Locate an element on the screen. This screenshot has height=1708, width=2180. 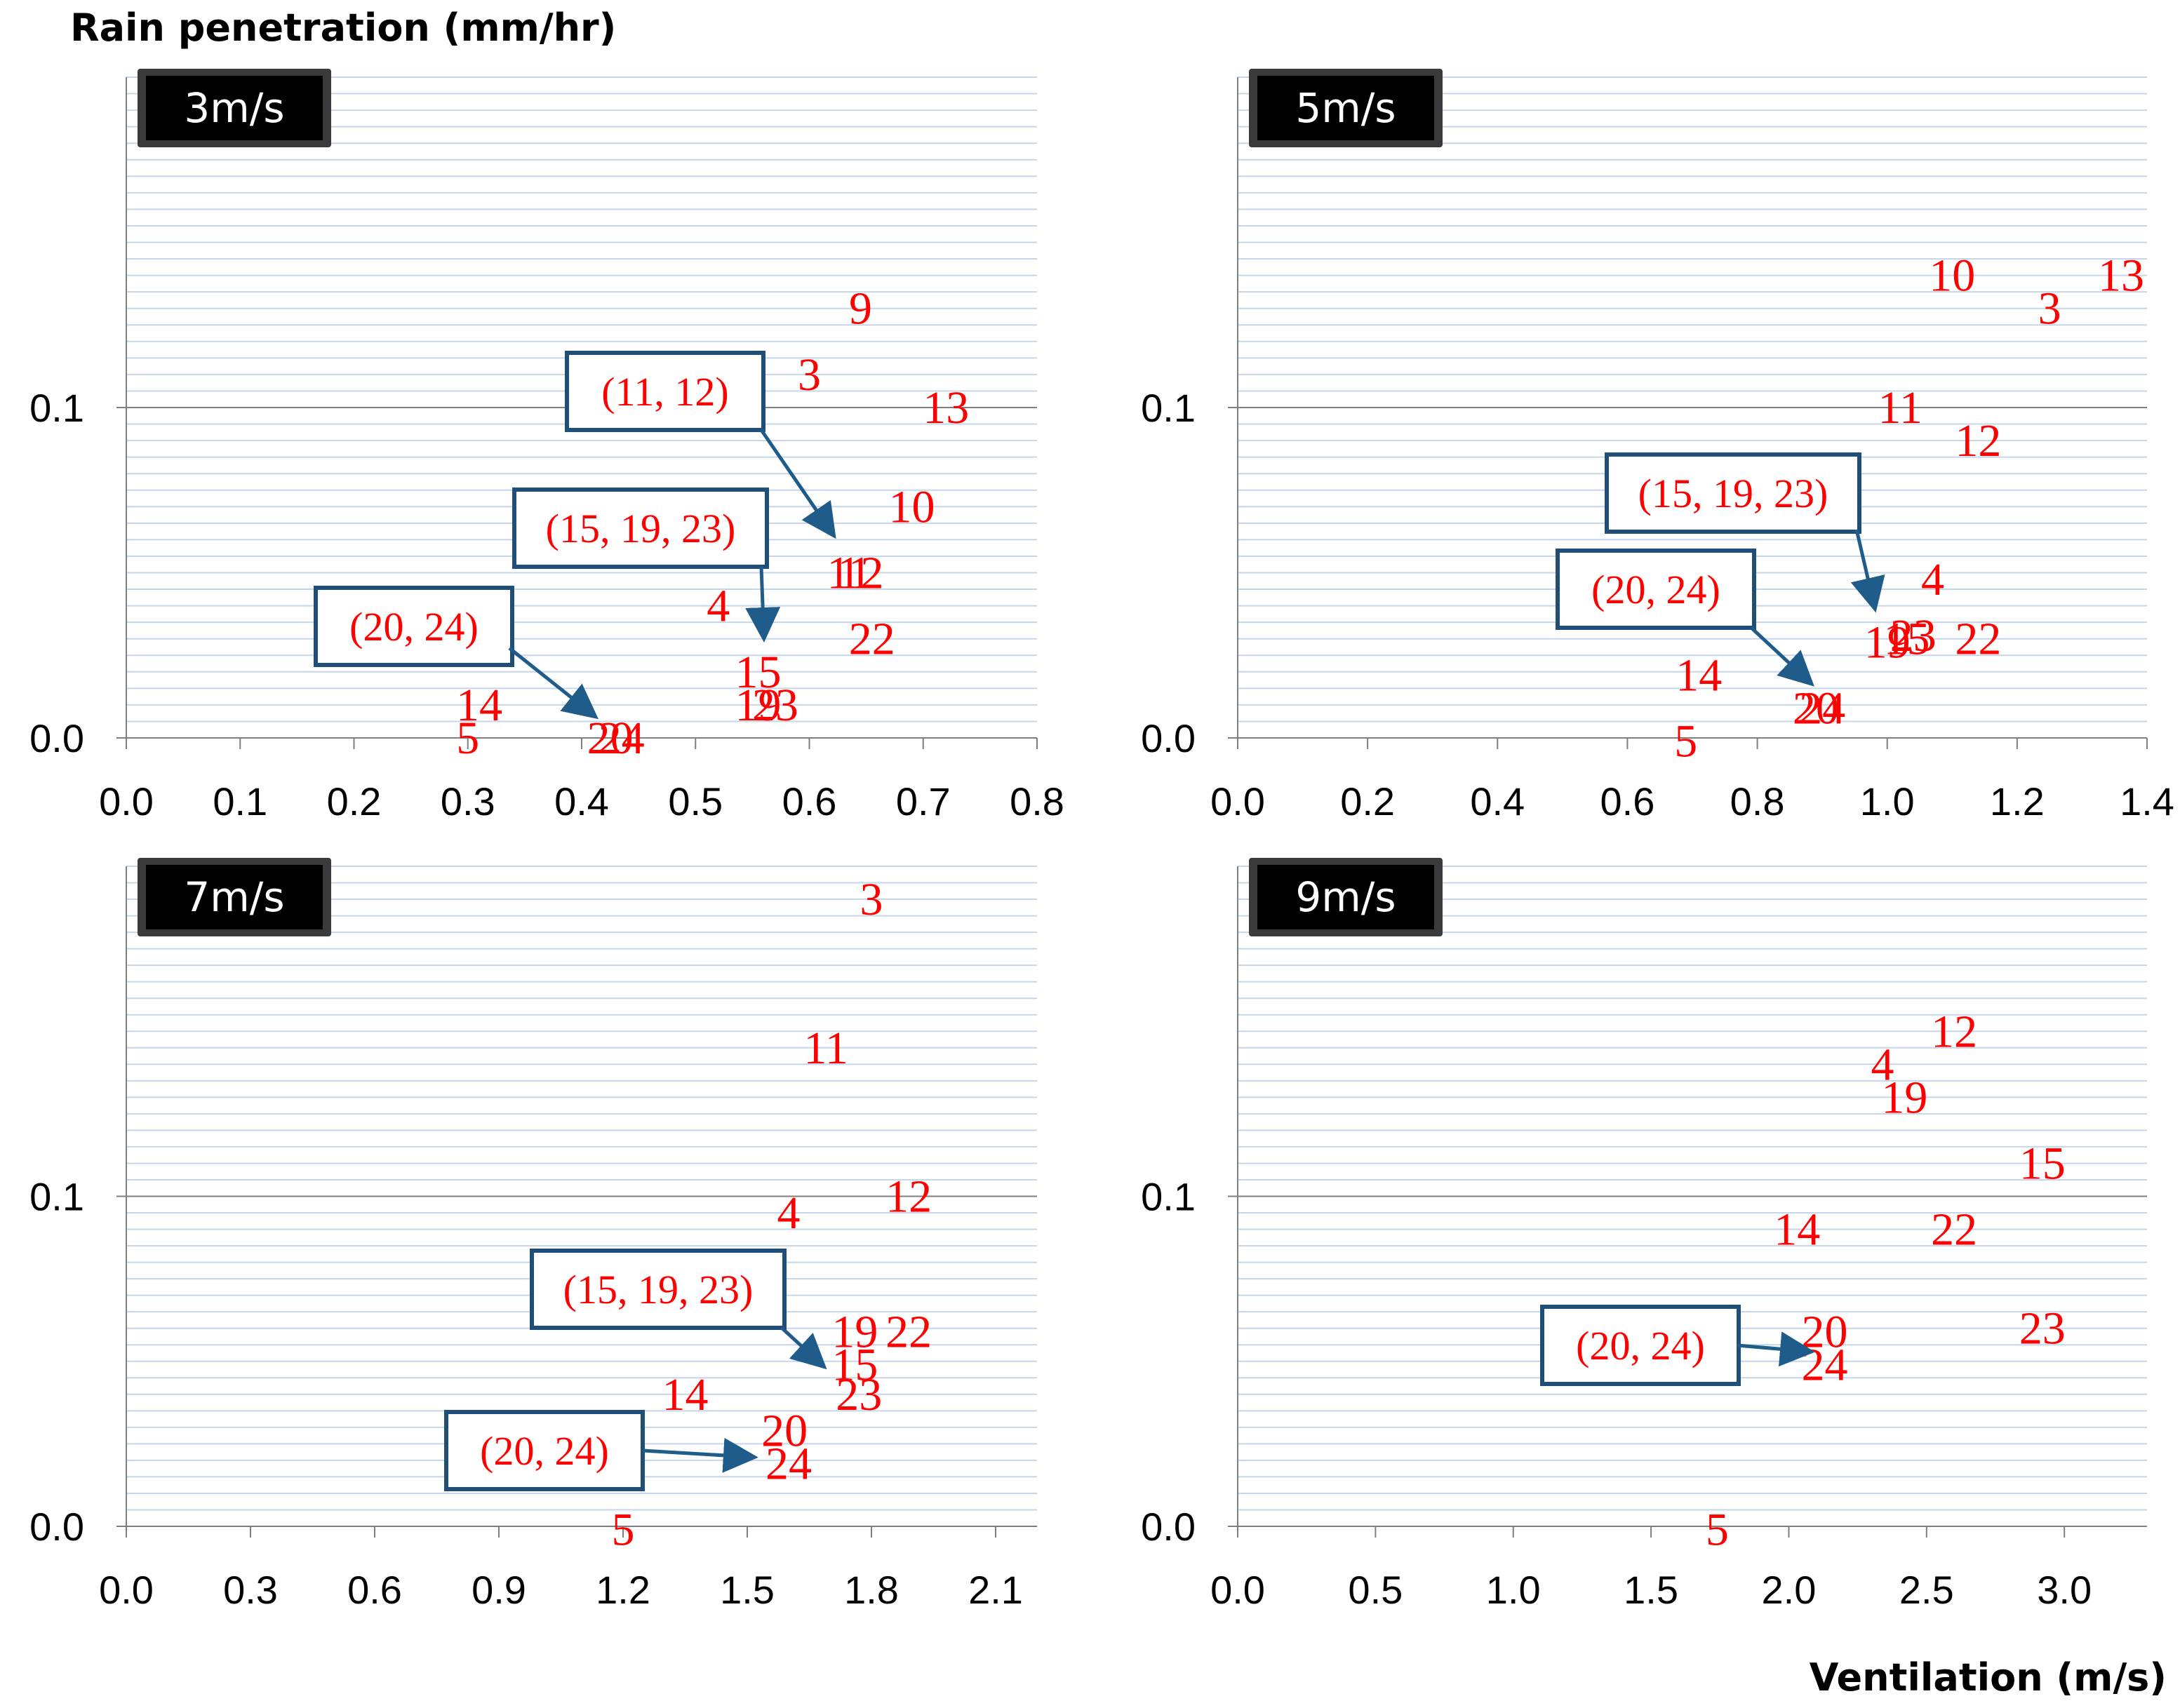
x-tick-label: 2.5 is located at coordinates (1927, 1590).